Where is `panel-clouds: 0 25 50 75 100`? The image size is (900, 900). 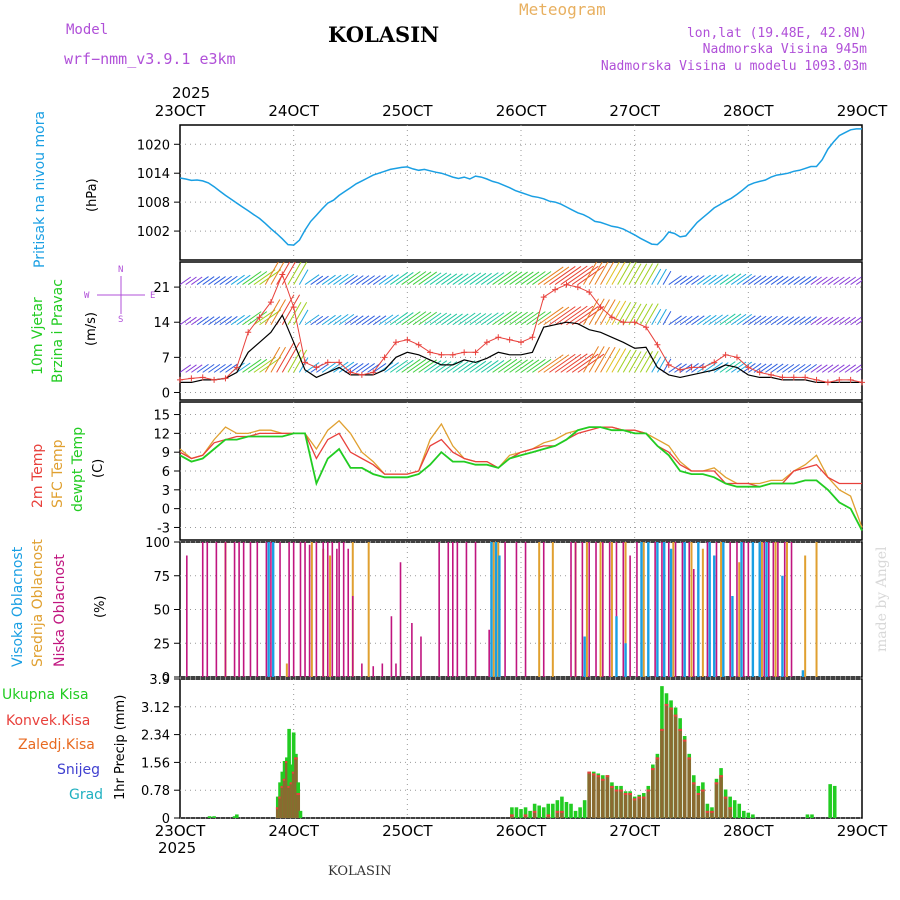 panel-clouds: 0 25 50 75 100 is located at coordinates (504, 611).